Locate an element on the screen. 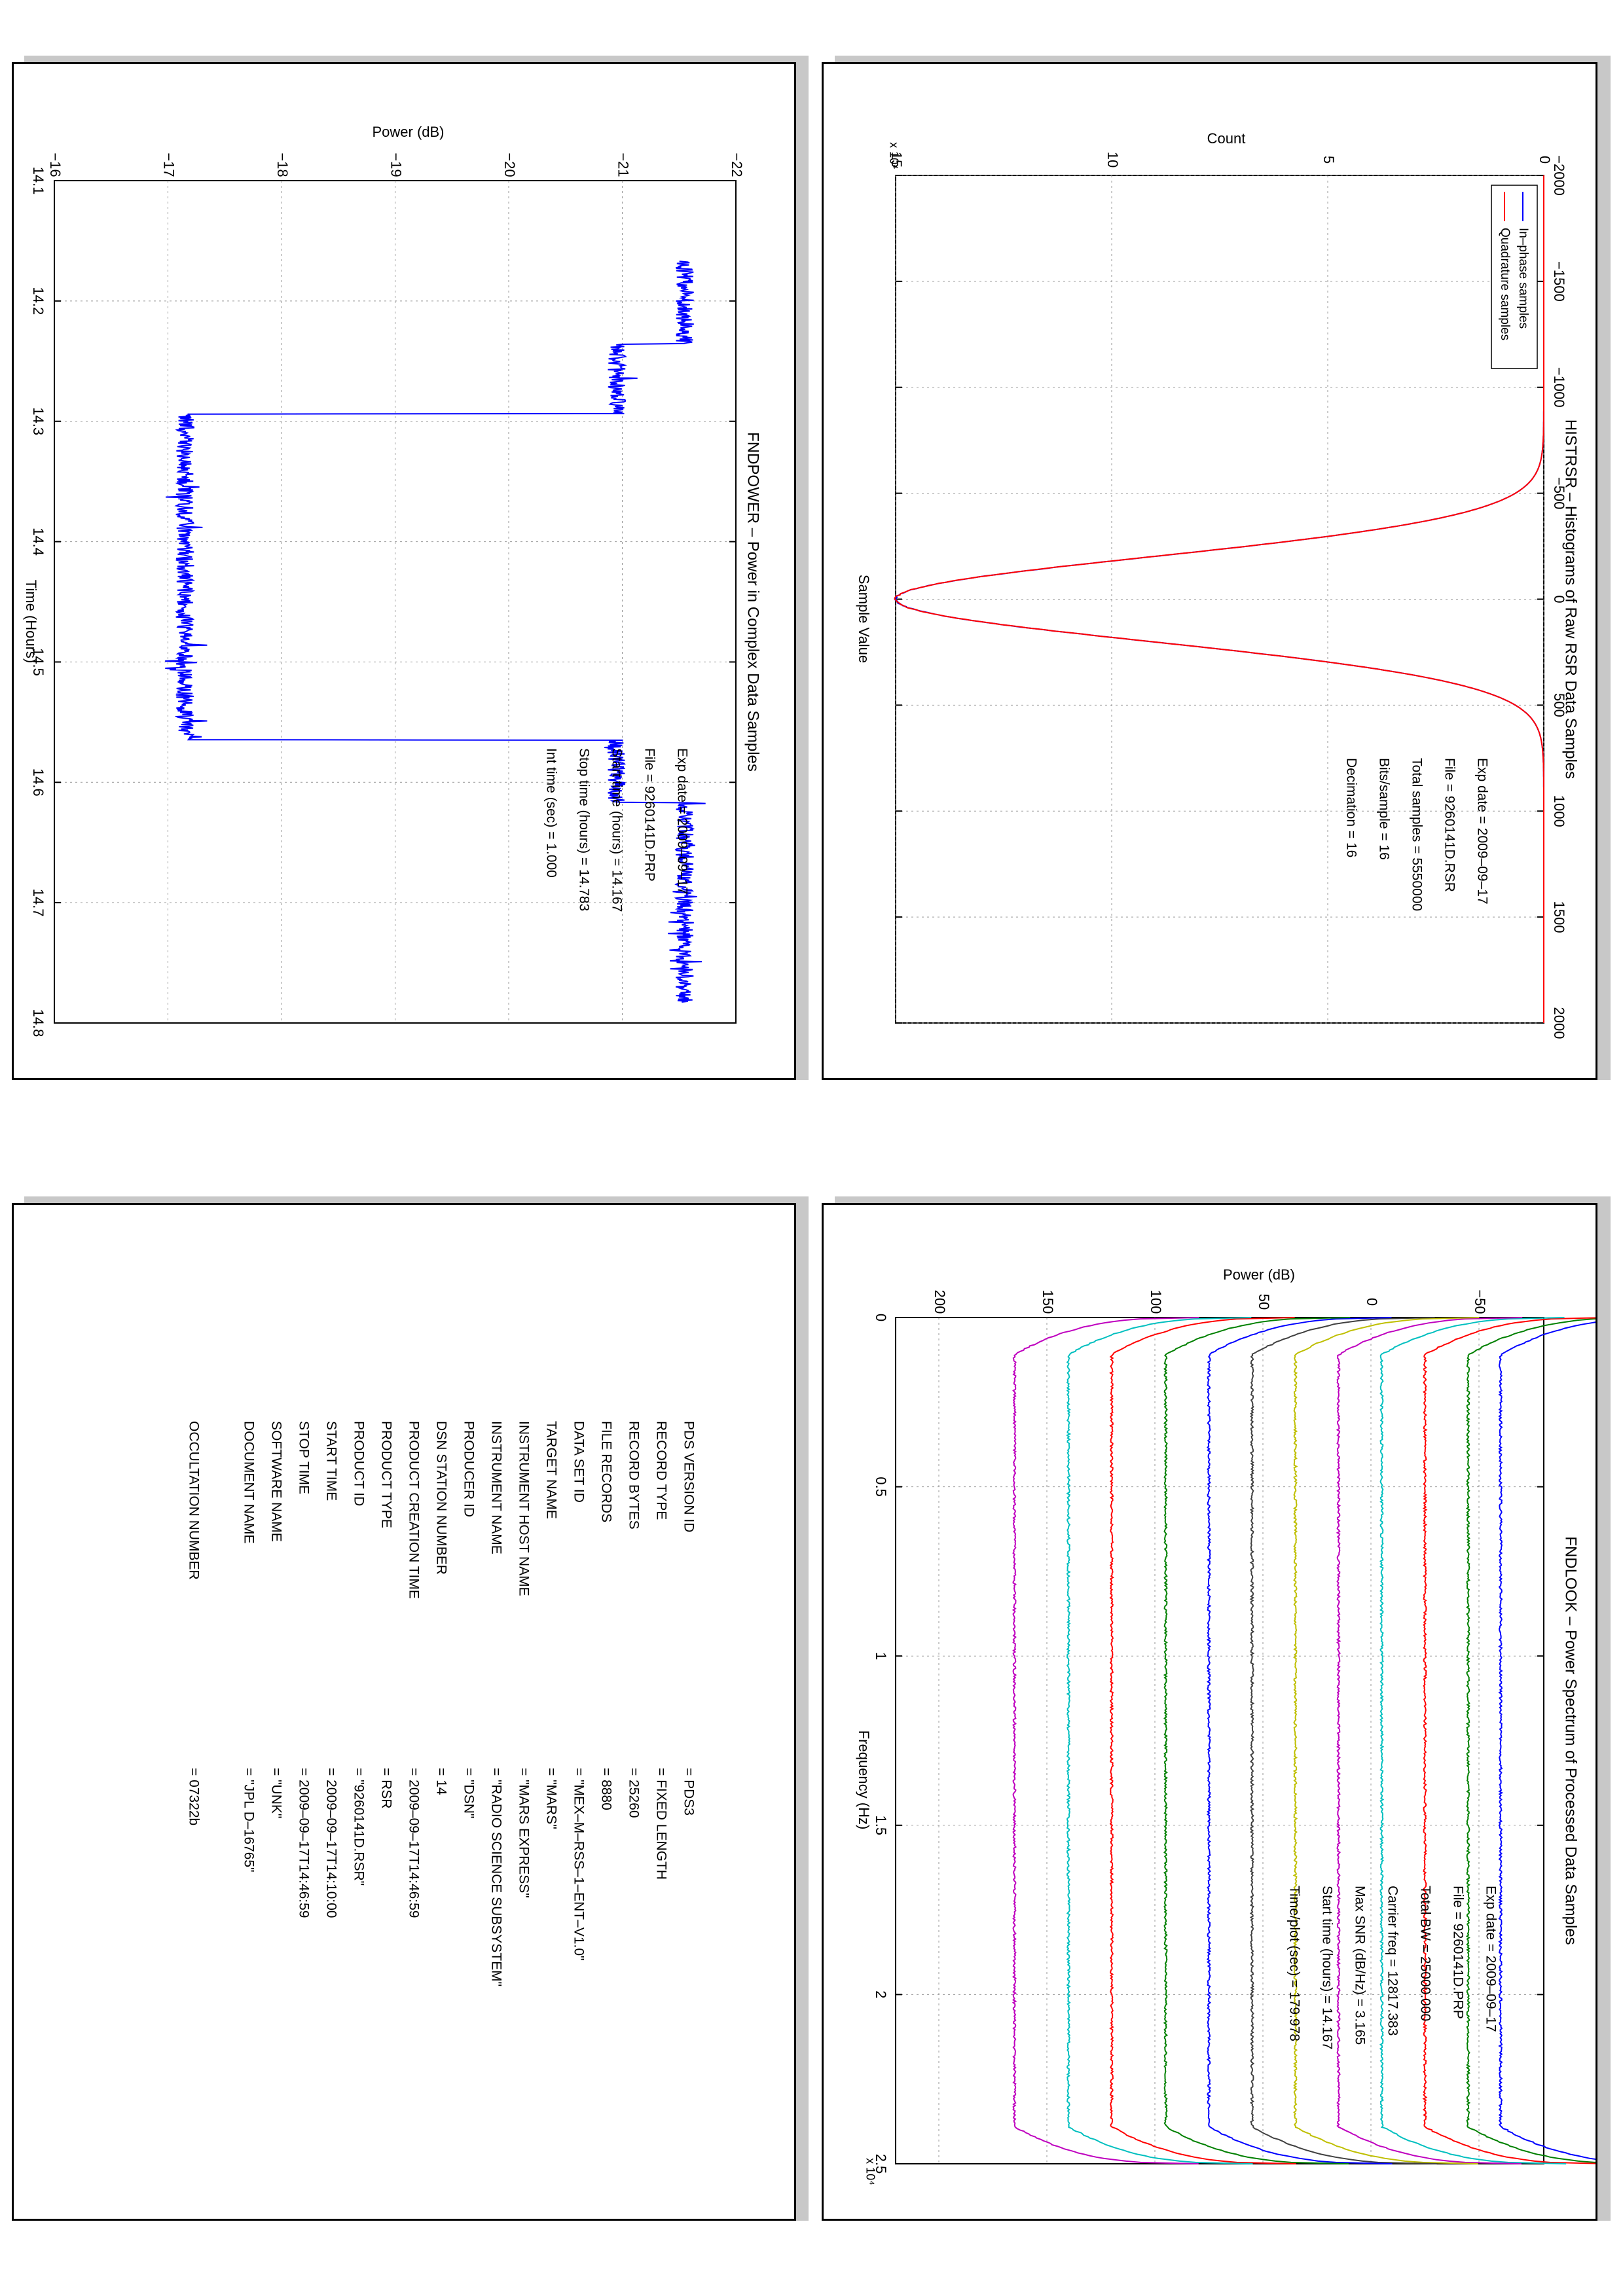 This screenshot has width=1623, height=2296. y-tick-label: 150 is located at coordinates (1048, 1302).